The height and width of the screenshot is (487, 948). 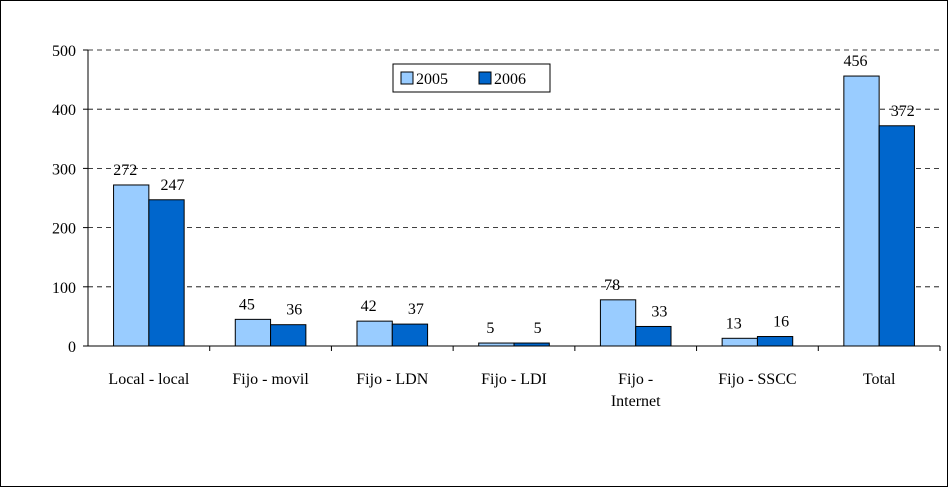 I want to click on data-label: 272, so click(x=125, y=170).